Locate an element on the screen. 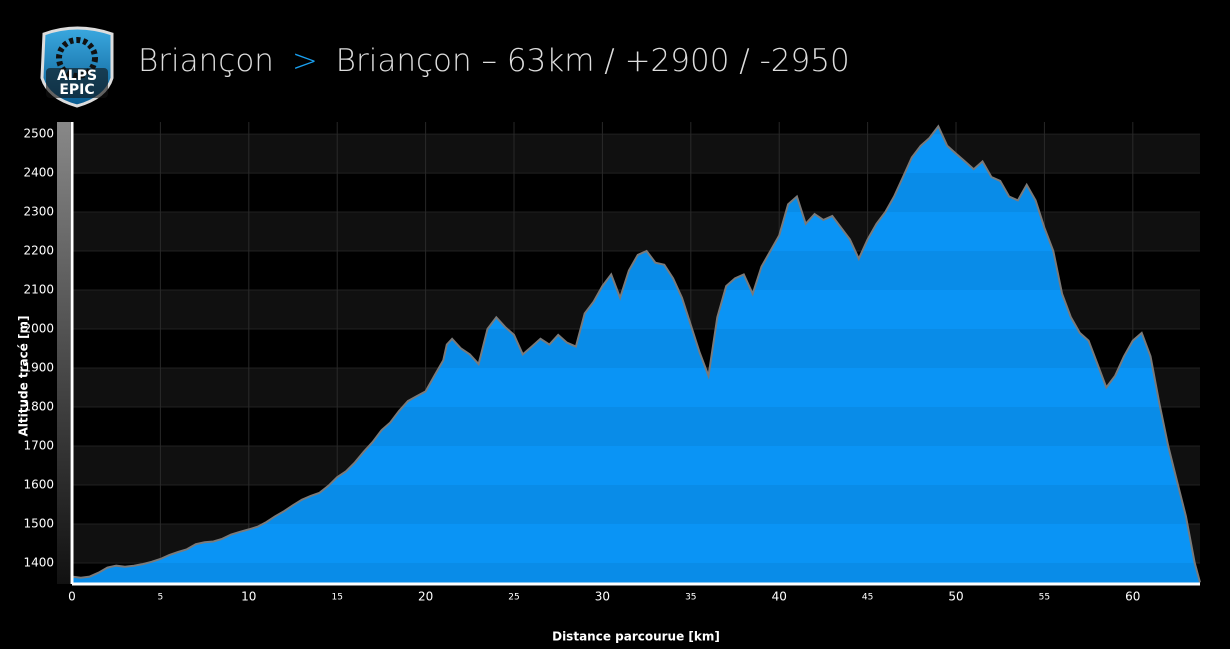  y-tick-label: 1400 is located at coordinates (38, 562).